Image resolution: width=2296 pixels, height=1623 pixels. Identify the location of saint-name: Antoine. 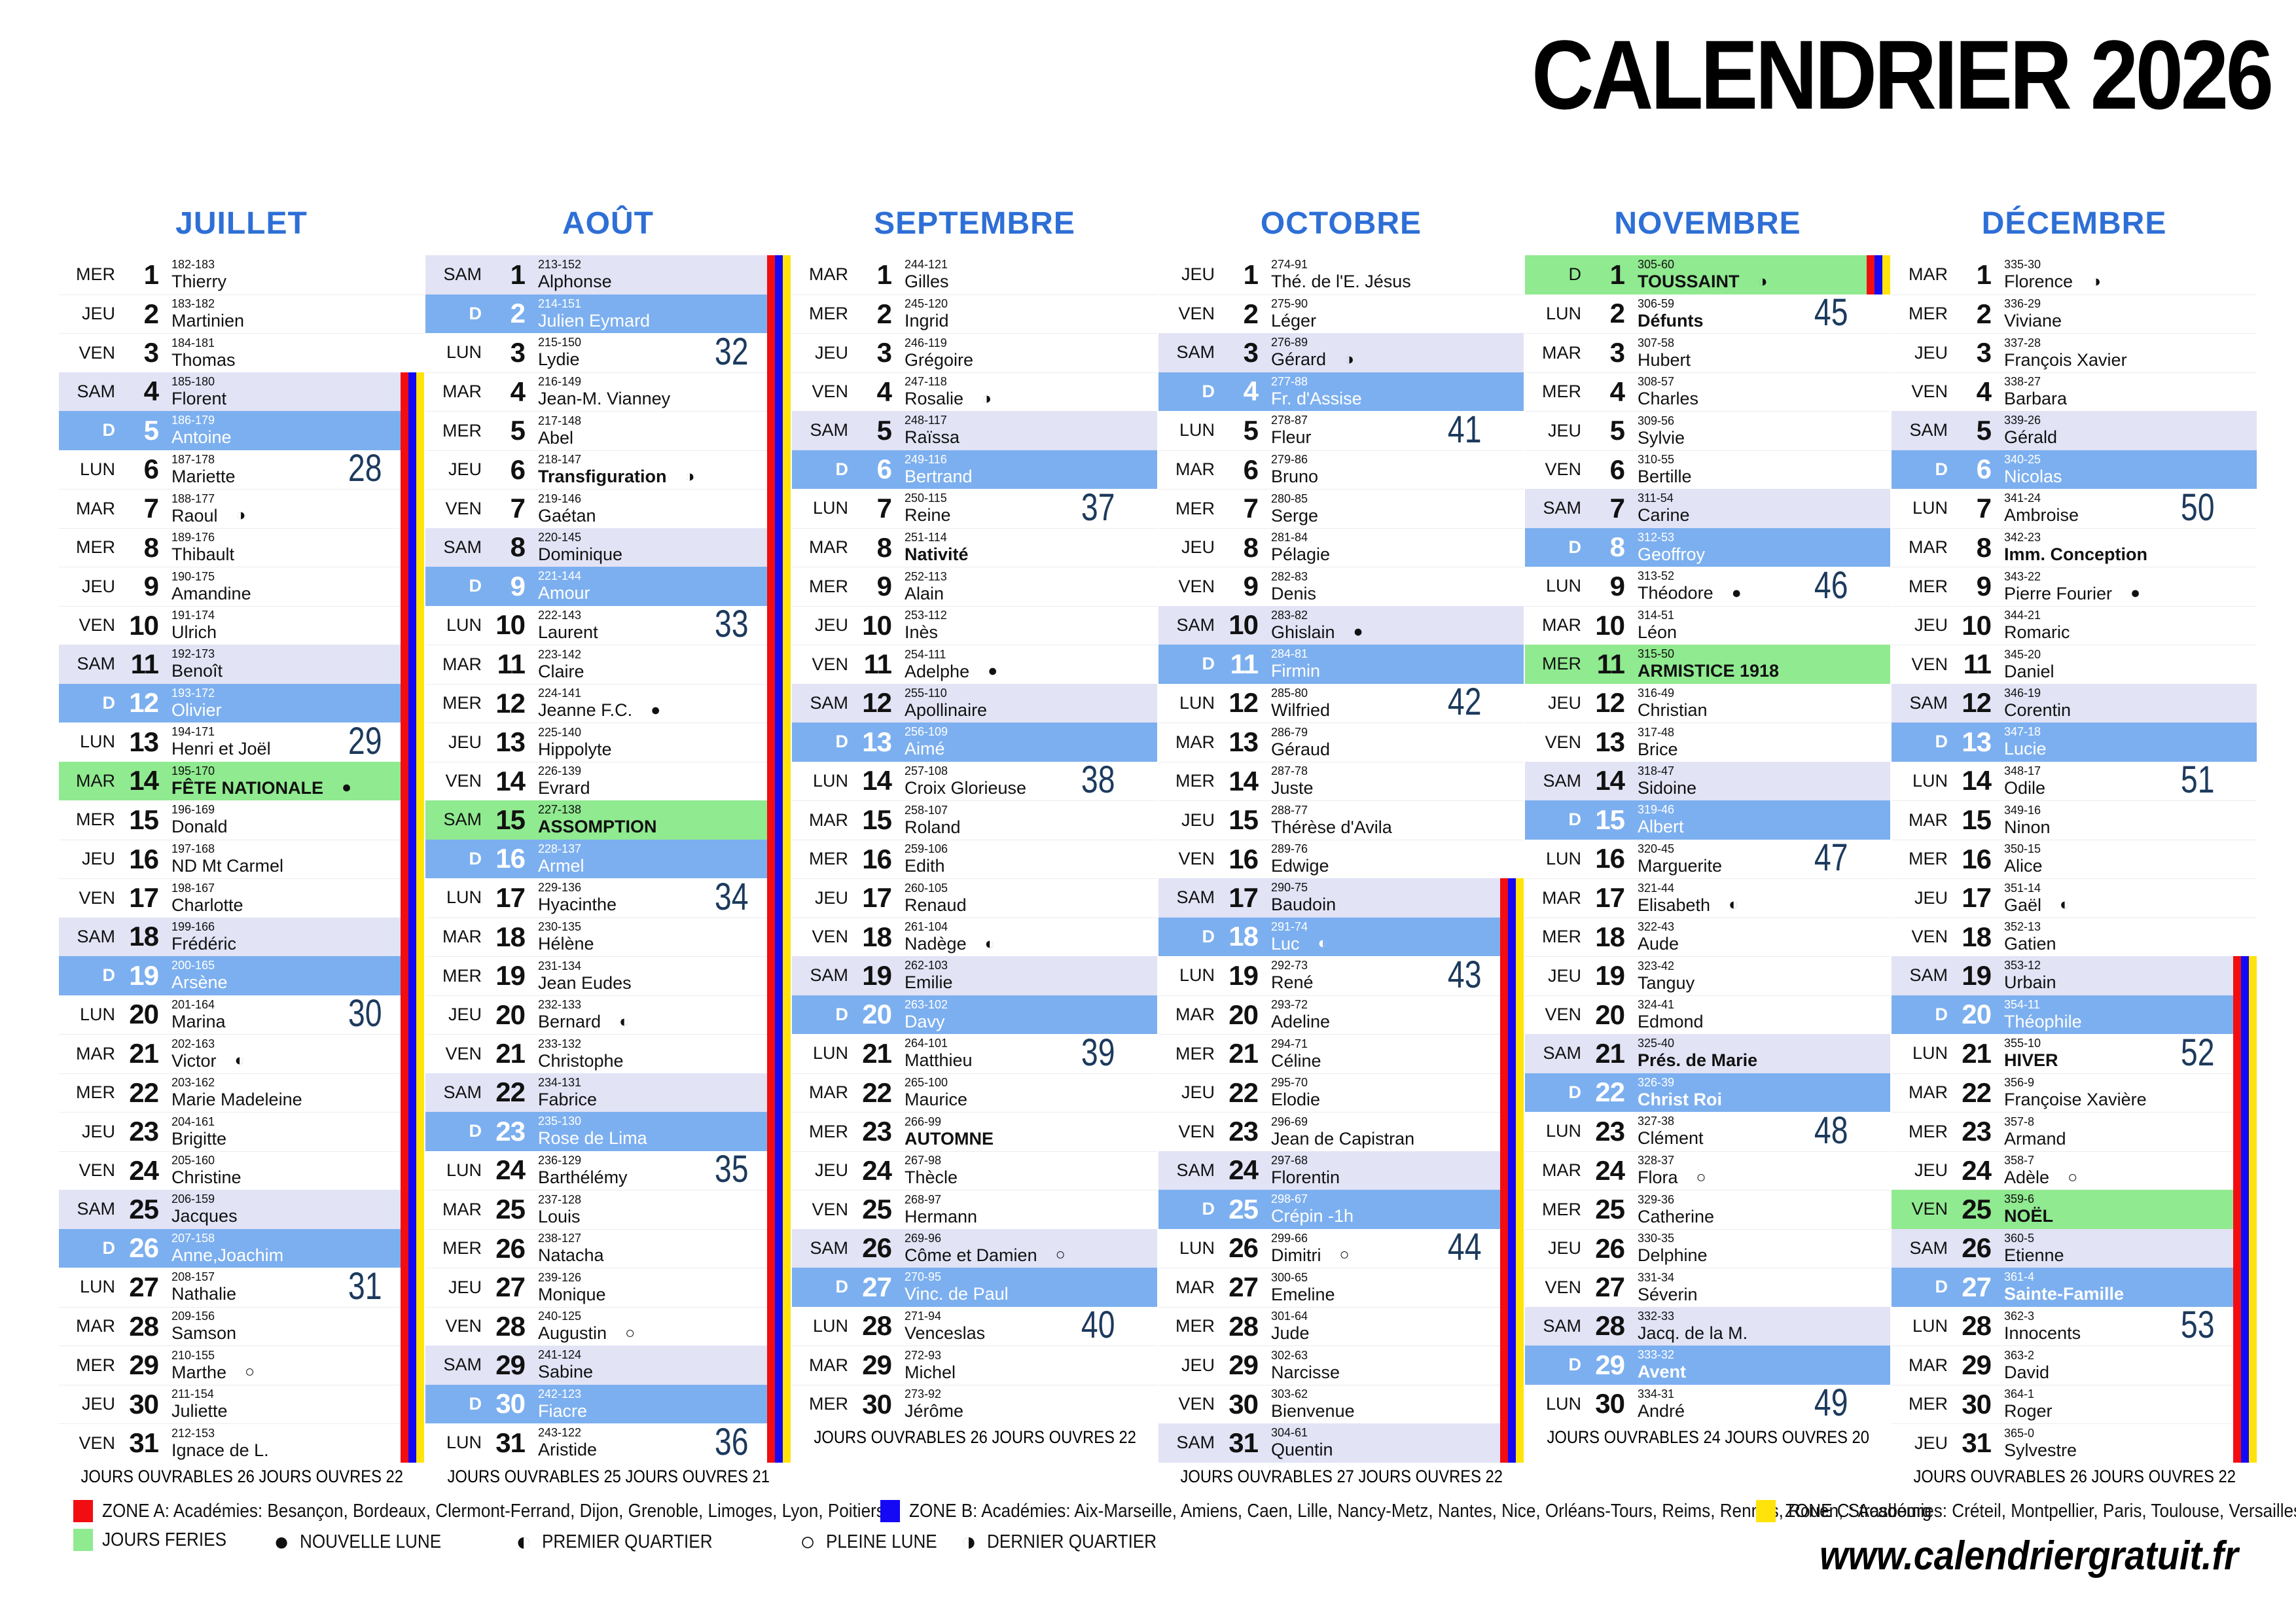
(201, 437).